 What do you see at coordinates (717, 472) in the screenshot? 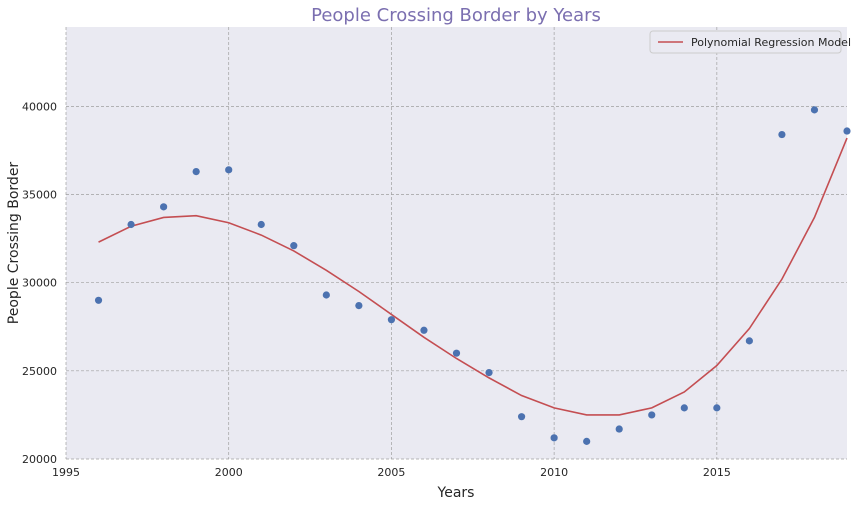
I see `x-tick-label: 2015` at bounding box center [717, 472].